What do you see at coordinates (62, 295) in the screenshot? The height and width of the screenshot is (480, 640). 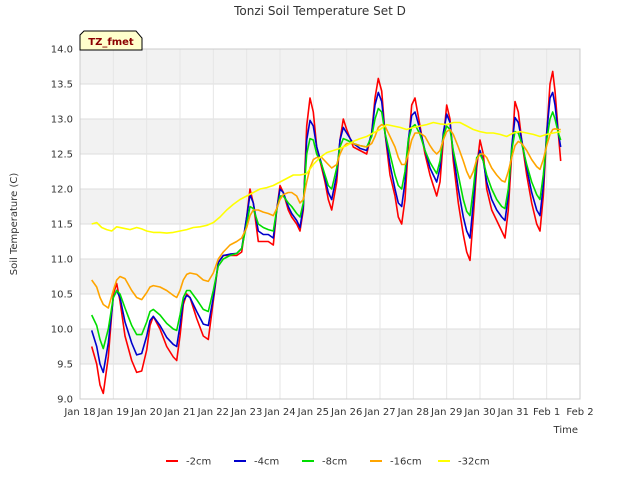 I see `y-tick-label: 10.5` at bounding box center [62, 295].